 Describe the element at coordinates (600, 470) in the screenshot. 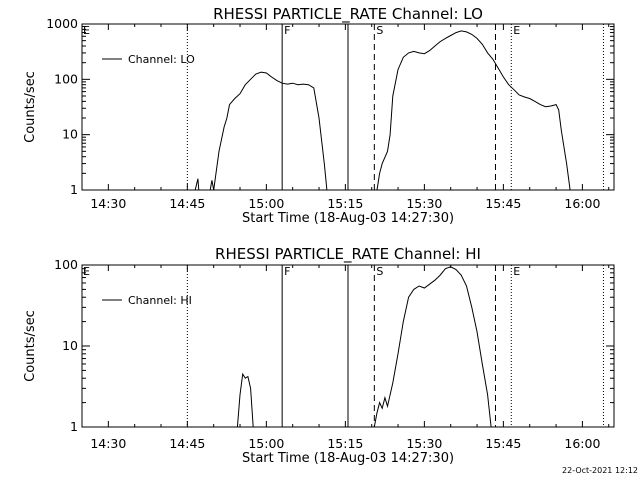

I see `footer-timestamp: 22-Oct-2021 12:12` at that location.